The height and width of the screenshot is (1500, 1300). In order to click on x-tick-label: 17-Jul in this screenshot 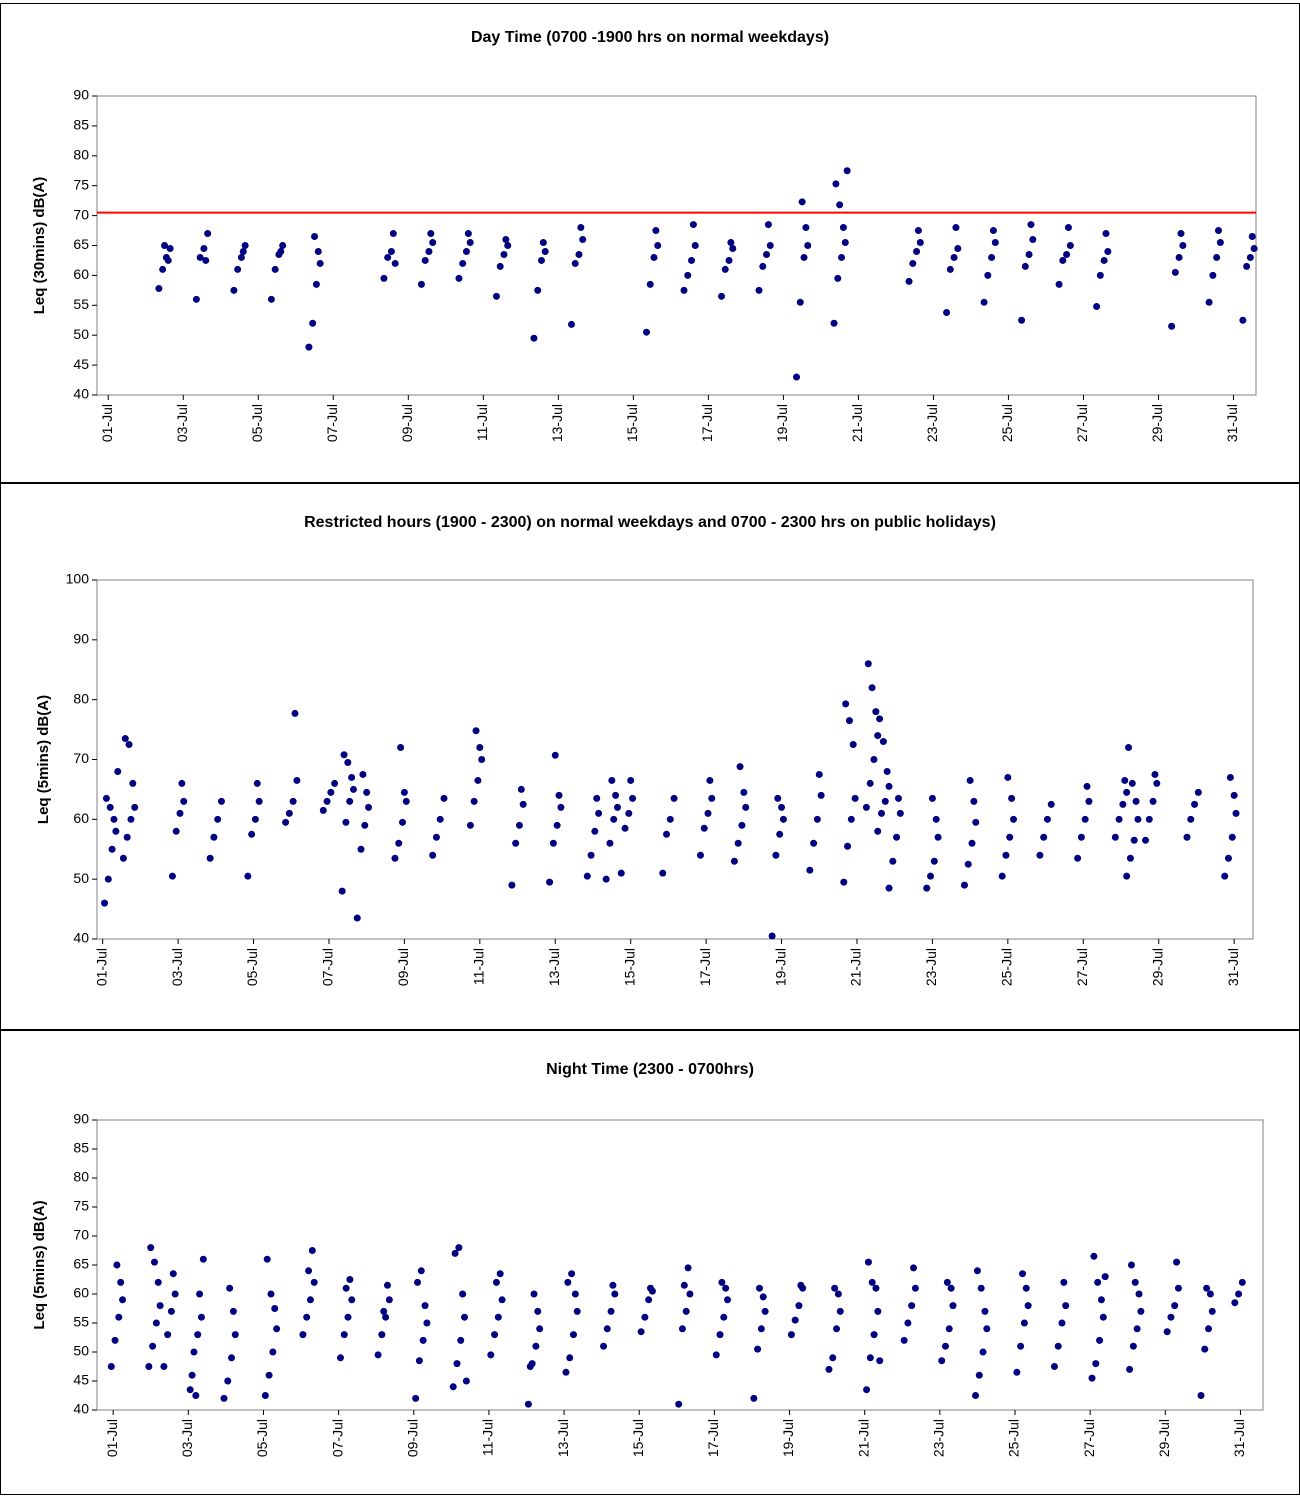, I will do `click(707, 423)`.